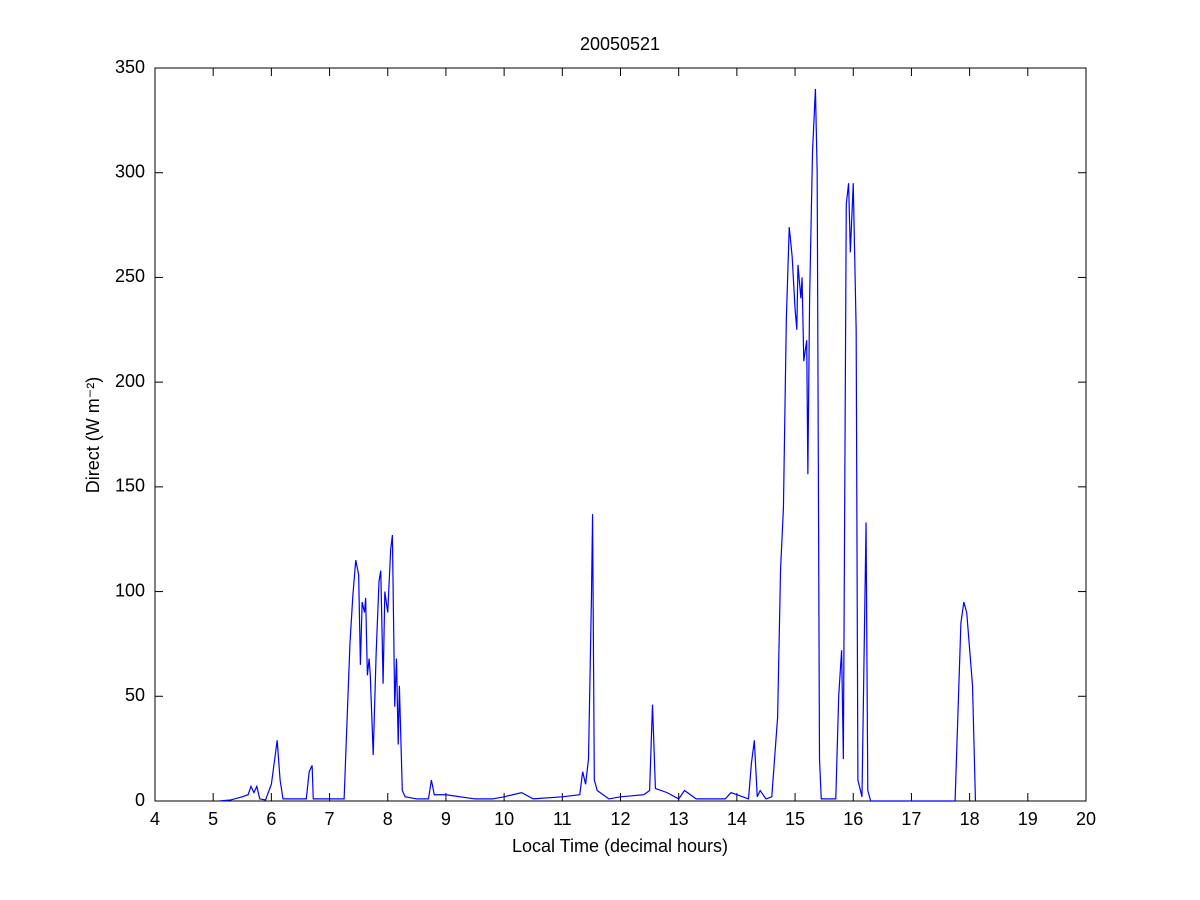 Image resolution: width=1200 pixels, height=900 pixels. I want to click on x-tick-label: 11, so click(562, 819).